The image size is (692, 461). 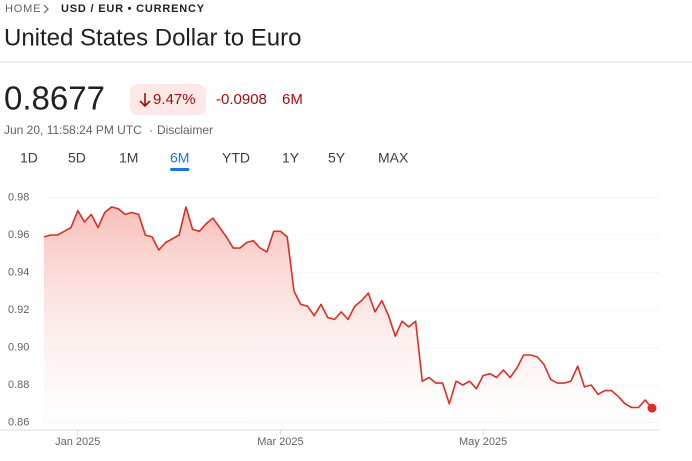 I want to click on range-tab: 6M, so click(x=179, y=158).